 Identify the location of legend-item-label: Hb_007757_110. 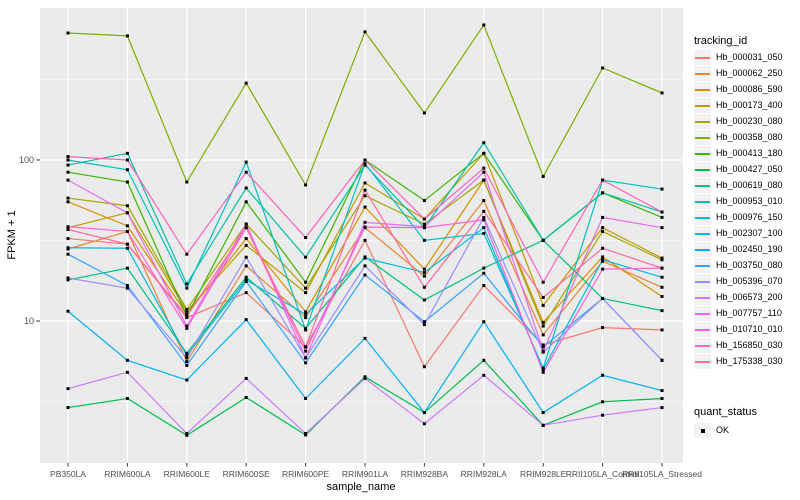
(749, 313).